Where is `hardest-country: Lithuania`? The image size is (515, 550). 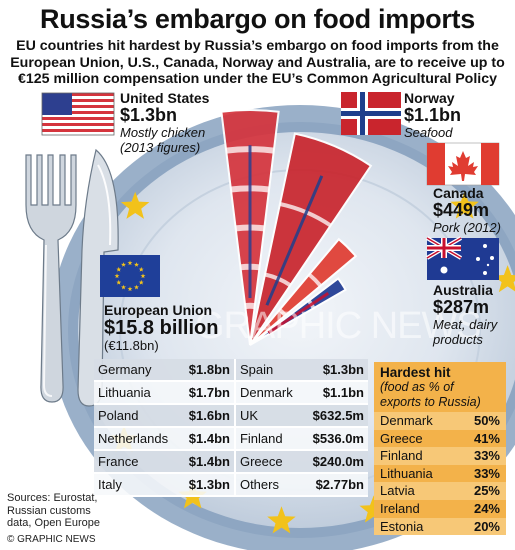 hardest-country: Lithuania is located at coordinates (406, 473).